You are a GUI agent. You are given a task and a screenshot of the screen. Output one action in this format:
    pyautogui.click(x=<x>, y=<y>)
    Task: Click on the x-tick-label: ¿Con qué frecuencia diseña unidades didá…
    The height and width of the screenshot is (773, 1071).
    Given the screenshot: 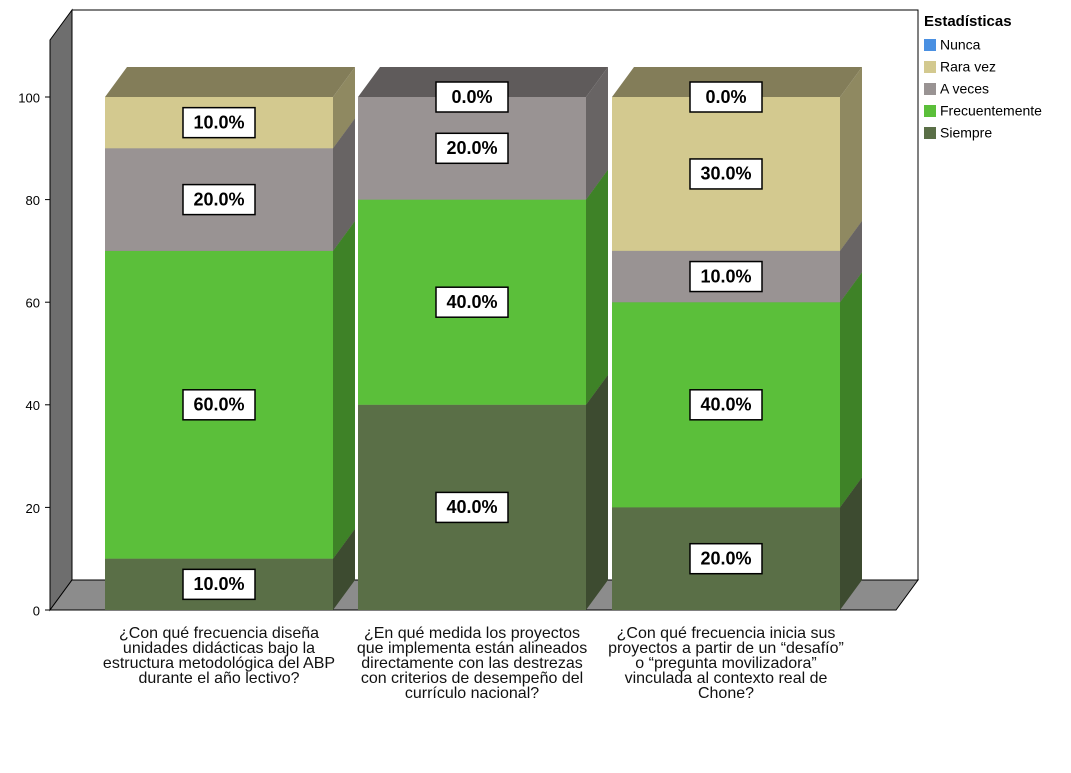 What is the action you would take?
    pyautogui.click(x=219, y=656)
    